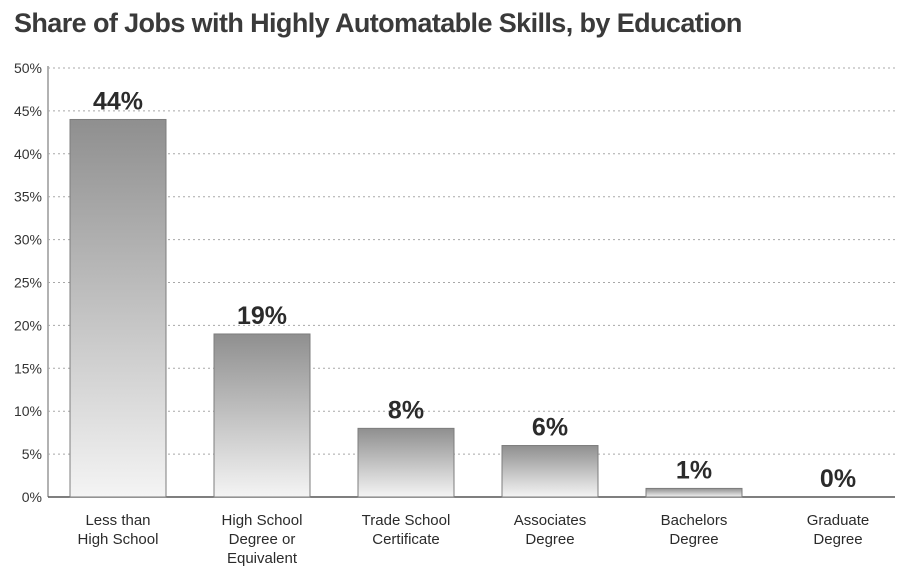 This screenshot has width=902, height=580. What do you see at coordinates (28, 325) in the screenshot?
I see `y-tick-label: 20%` at bounding box center [28, 325].